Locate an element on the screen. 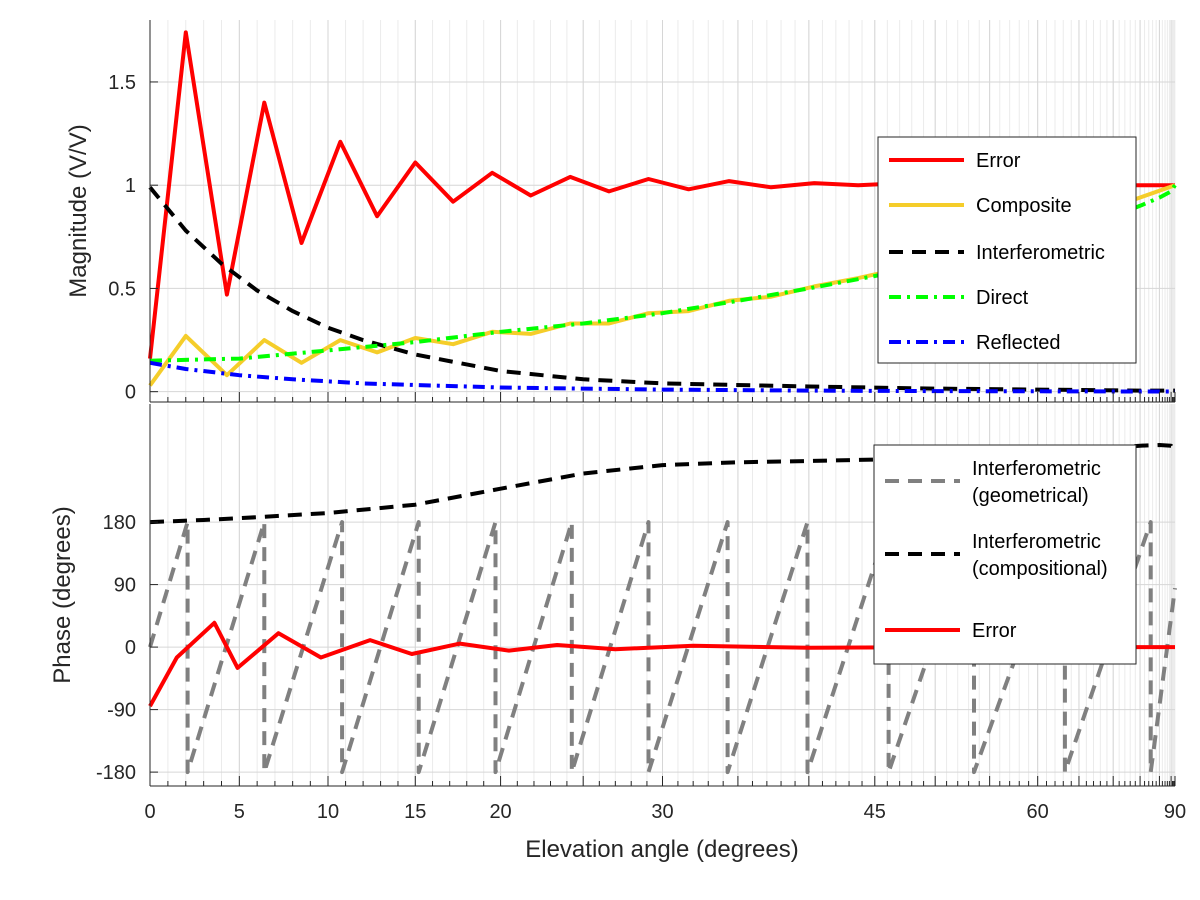  y-tick-label: -90 is located at coordinates (121, 711).